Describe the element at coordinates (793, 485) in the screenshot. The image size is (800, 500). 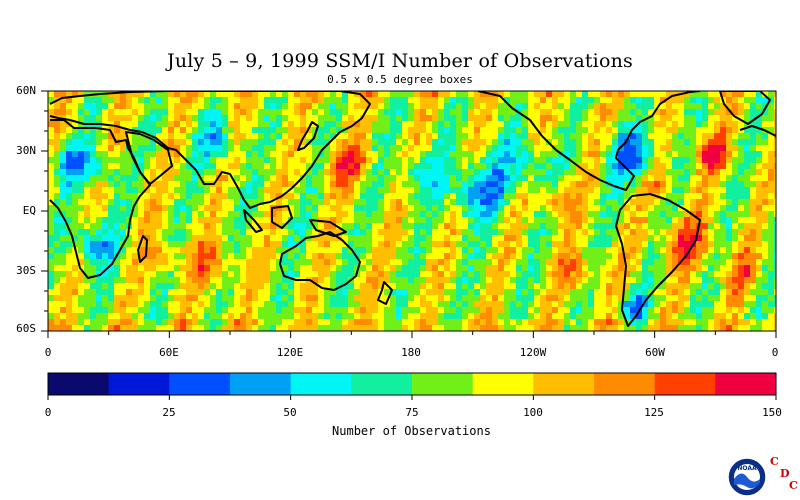
I see `cdc-letter-c2: C` at that location.